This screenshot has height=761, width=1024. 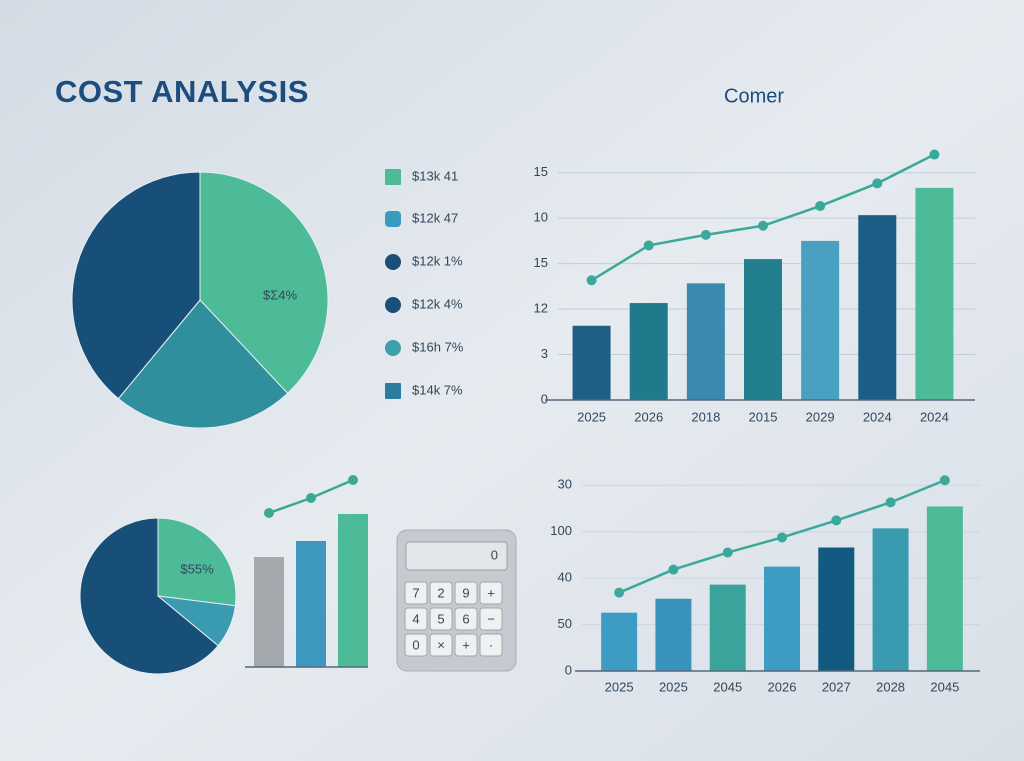 I want to click on legend-label: $16h 7%, so click(x=438, y=346).